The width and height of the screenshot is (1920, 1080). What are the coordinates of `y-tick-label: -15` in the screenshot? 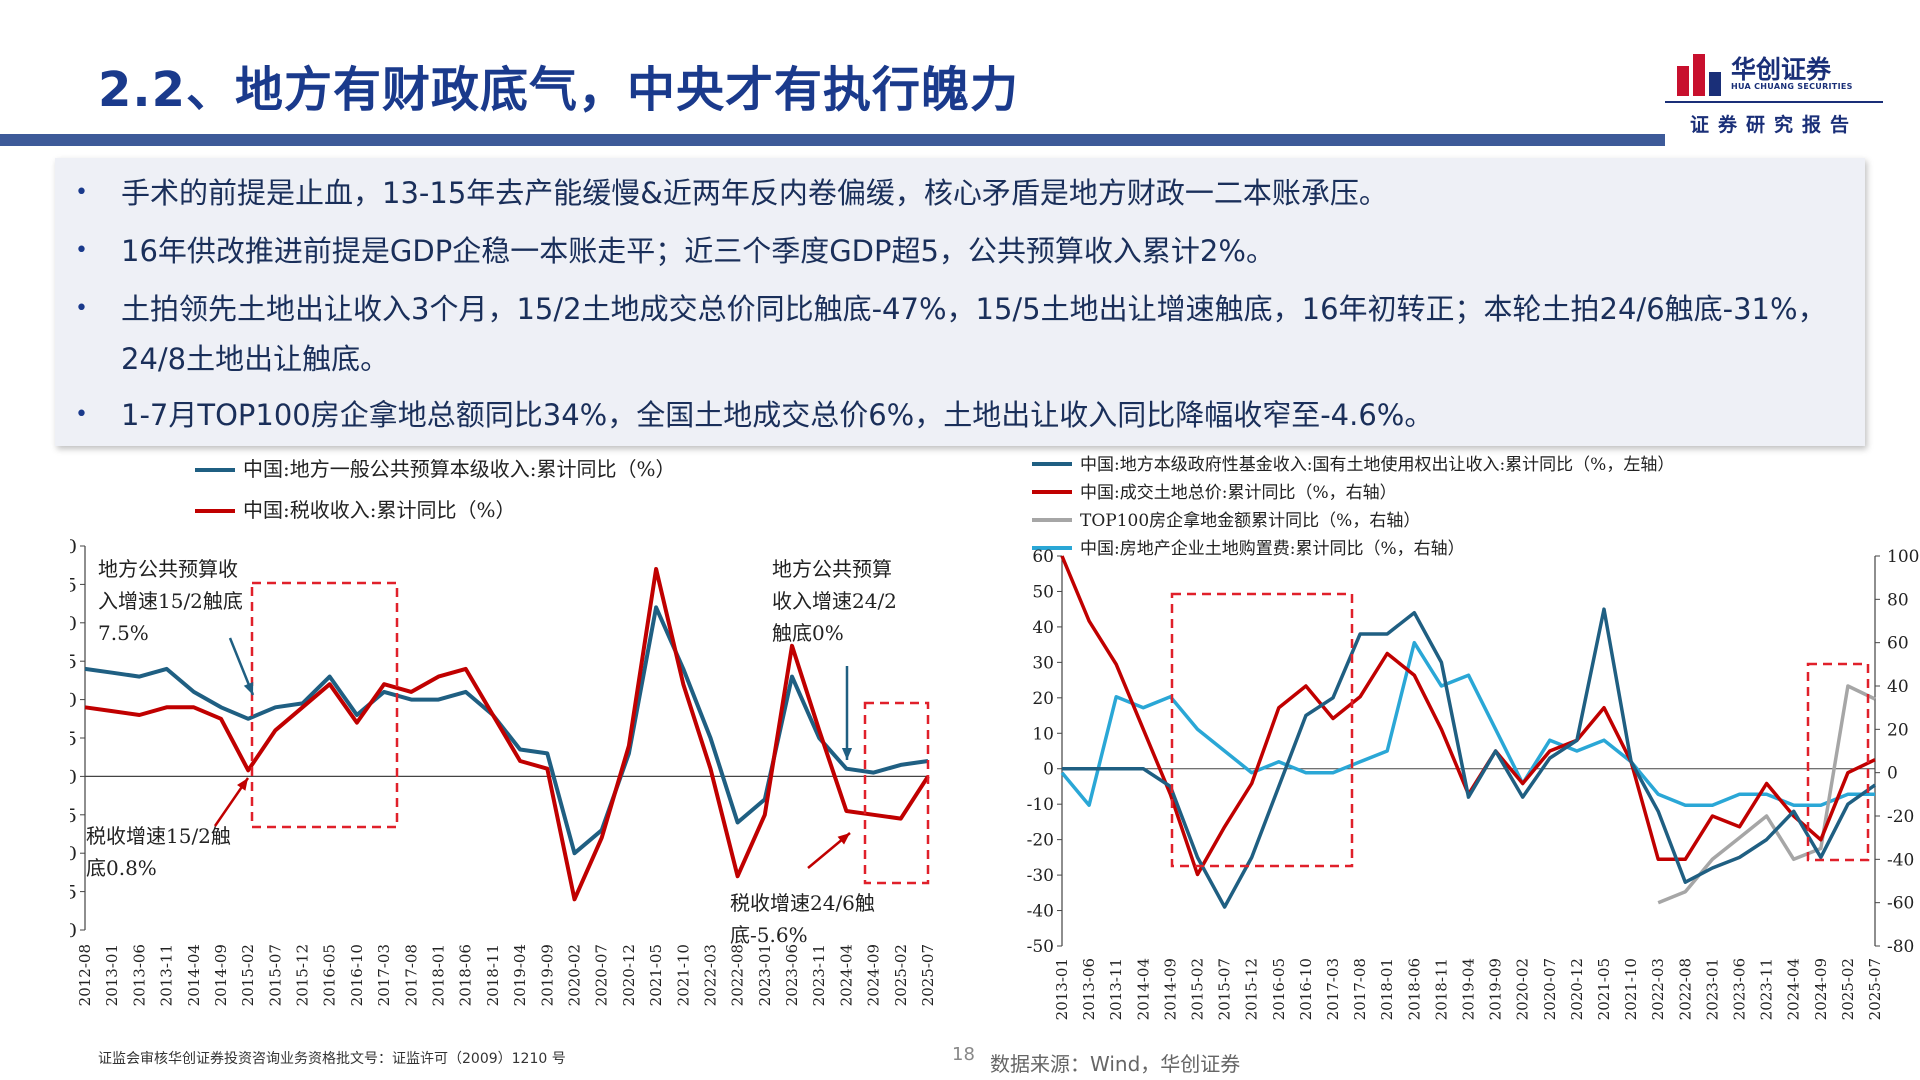 It's located at (73, 893).